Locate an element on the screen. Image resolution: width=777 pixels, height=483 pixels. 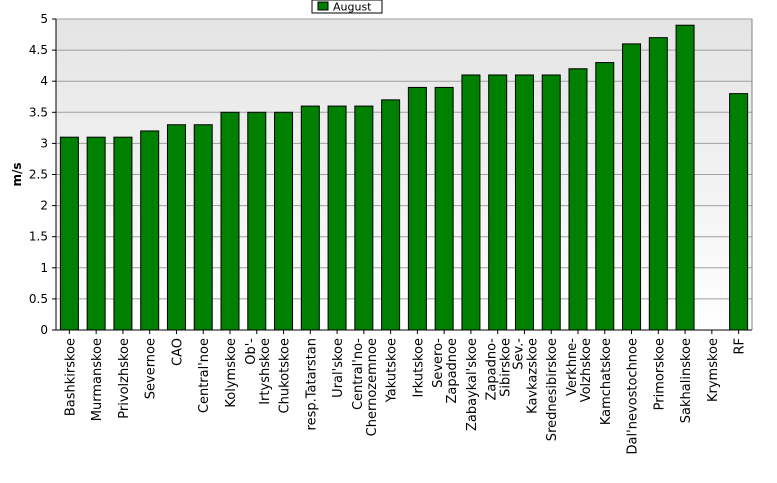
x-tick-label: Severnoe is located at coordinates (151, 368).